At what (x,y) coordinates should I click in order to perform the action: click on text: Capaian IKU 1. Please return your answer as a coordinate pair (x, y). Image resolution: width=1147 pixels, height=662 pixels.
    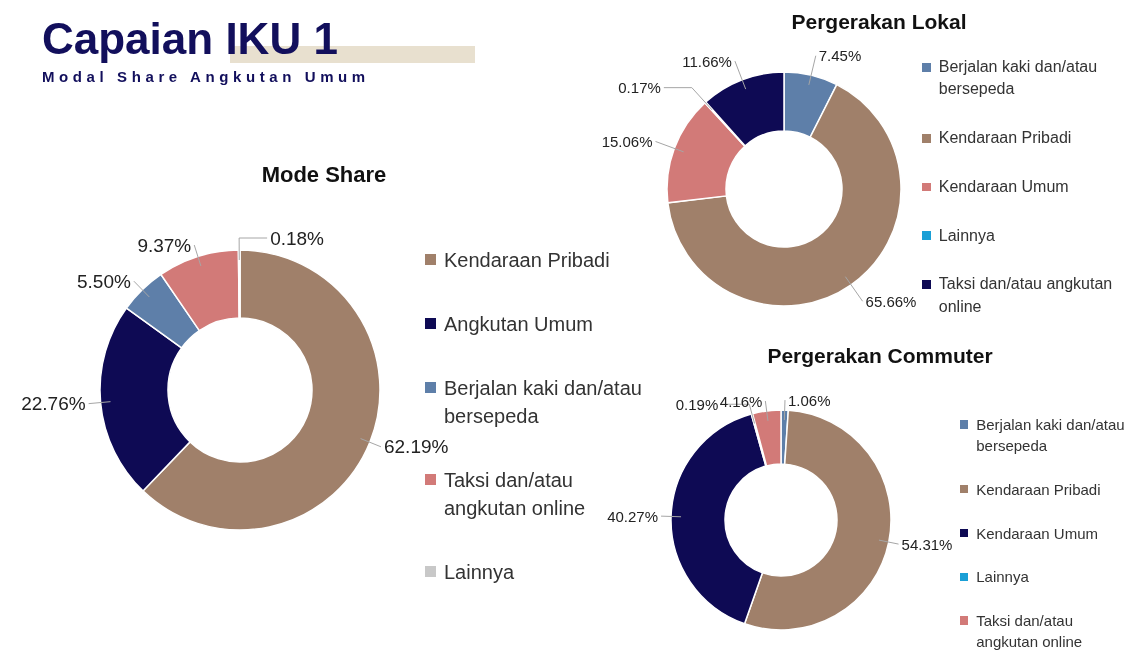
    Looking at the image, I should click on (190, 39).